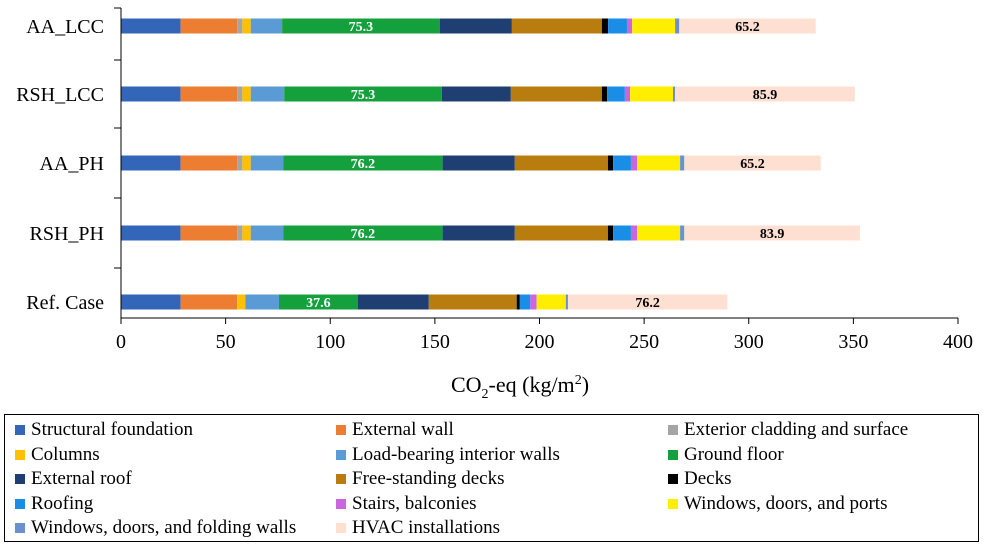 This screenshot has width=985, height=545. What do you see at coordinates (267, 163) in the screenshot?
I see `bar-aa-ph-load-bearing-interior-walls` at bounding box center [267, 163].